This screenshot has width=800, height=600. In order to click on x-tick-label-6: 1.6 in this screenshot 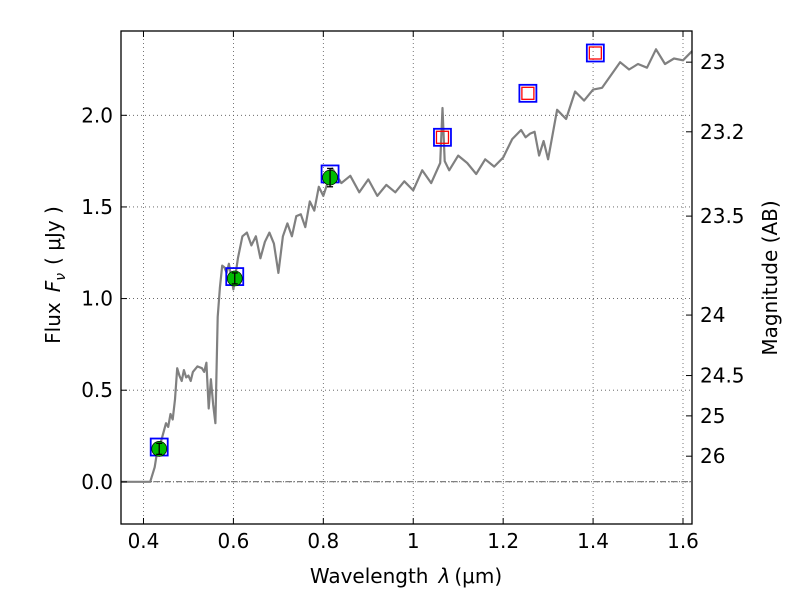, I will do `click(683, 541)`.